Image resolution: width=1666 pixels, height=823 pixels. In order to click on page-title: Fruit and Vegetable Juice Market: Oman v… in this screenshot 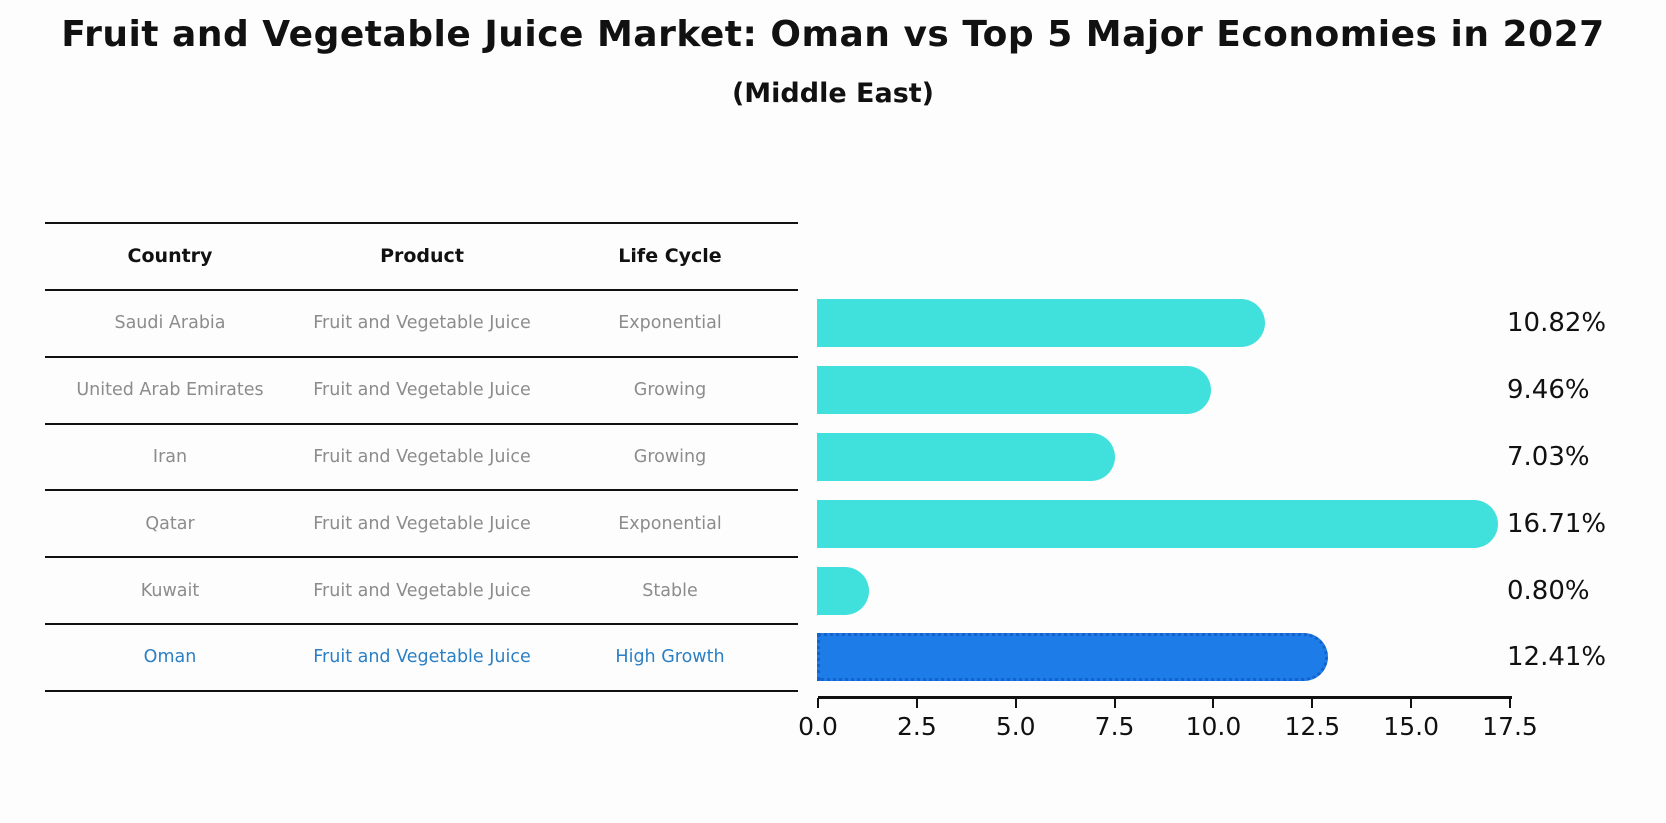, I will do `click(833, 34)`.